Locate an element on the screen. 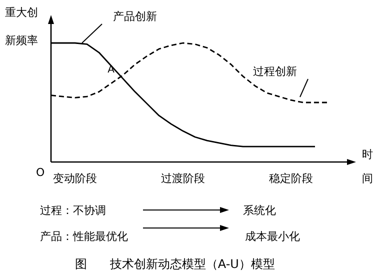 This screenshot has width=391, height=280. ylabel: 重大创新频率 is located at coordinates (21, 26).